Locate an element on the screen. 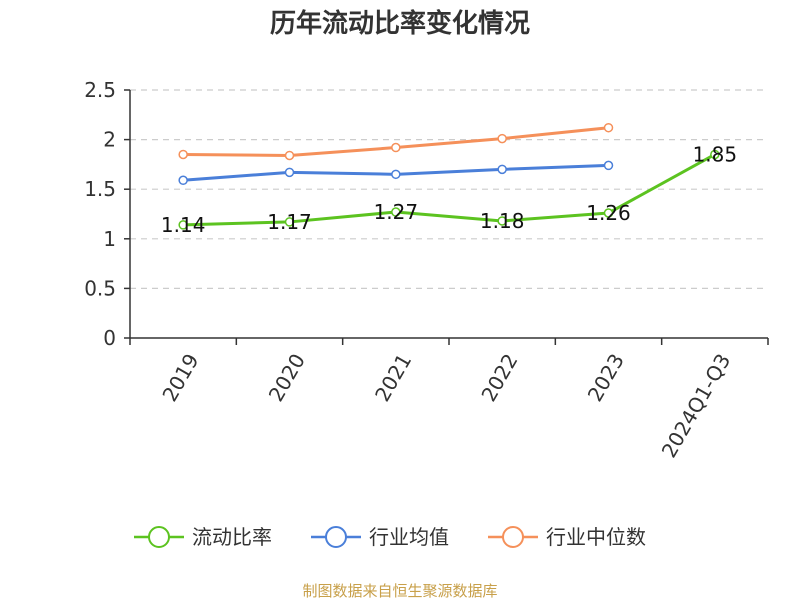 Image resolution: width=800 pixels, height=600 pixels. data-label: 1.85 is located at coordinates (715, 154).